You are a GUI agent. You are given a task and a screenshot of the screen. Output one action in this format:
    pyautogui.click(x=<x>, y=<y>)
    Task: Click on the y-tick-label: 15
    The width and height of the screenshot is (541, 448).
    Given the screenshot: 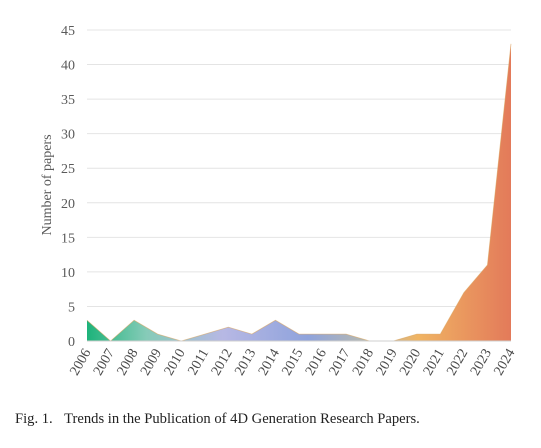 What is the action you would take?
    pyautogui.click(x=68, y=238)
    